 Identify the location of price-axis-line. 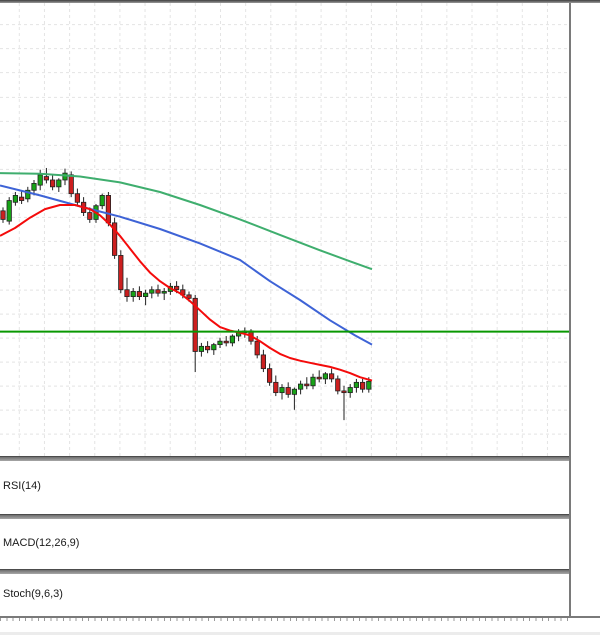
(570, 309).